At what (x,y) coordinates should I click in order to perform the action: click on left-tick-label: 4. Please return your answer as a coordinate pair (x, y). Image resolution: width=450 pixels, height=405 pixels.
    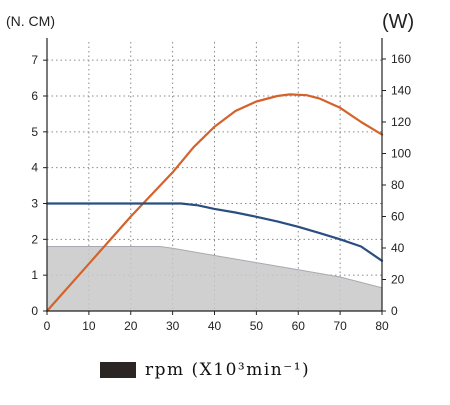
    Looking at the image, I should click on (34, 168).